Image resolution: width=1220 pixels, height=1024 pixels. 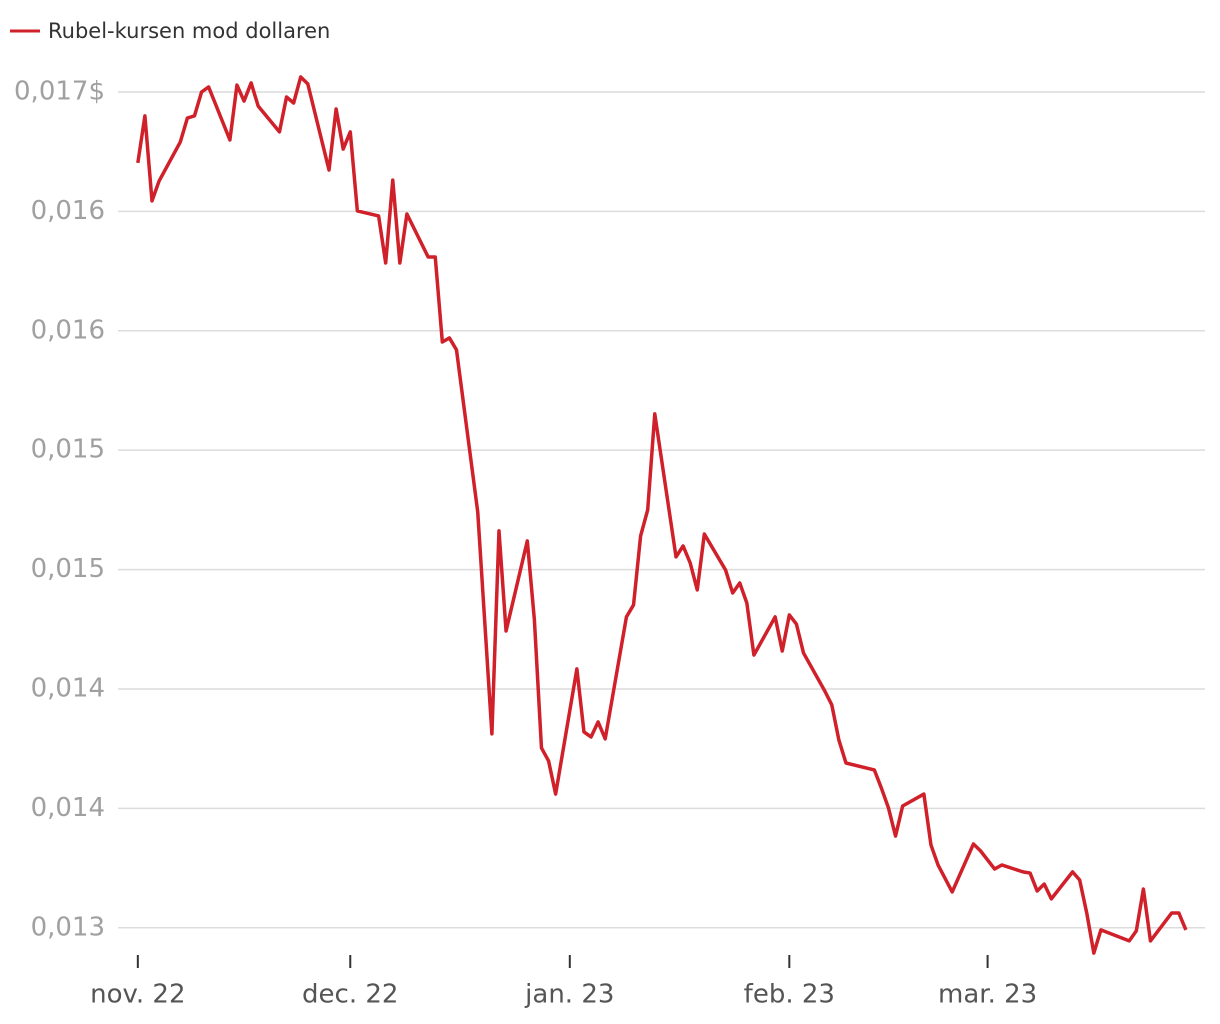 What do you see at coordinates (189, 31) in the screenshot?
I see `legend-label: Rubel-kursen mod dollaren` at bounding box center [189, 31].